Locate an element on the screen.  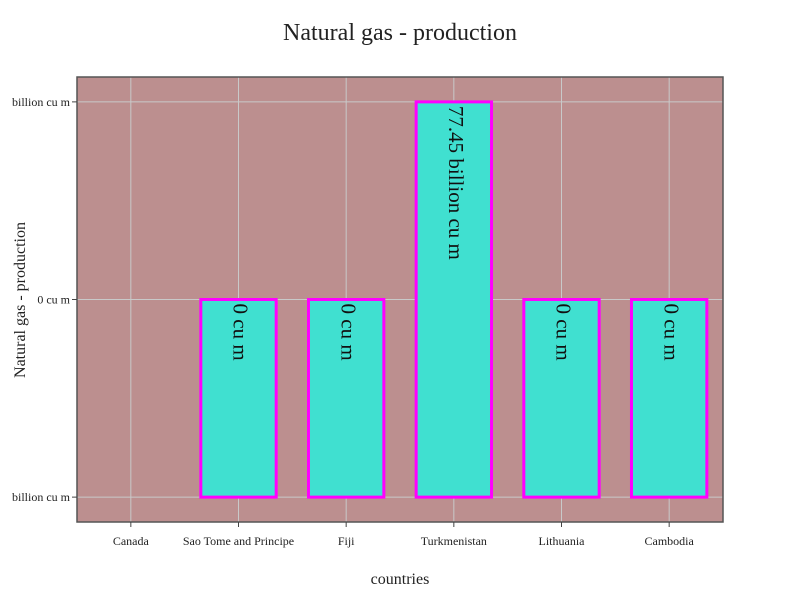
x-tick-label: Lithuania is located at coordinates (562, 541).